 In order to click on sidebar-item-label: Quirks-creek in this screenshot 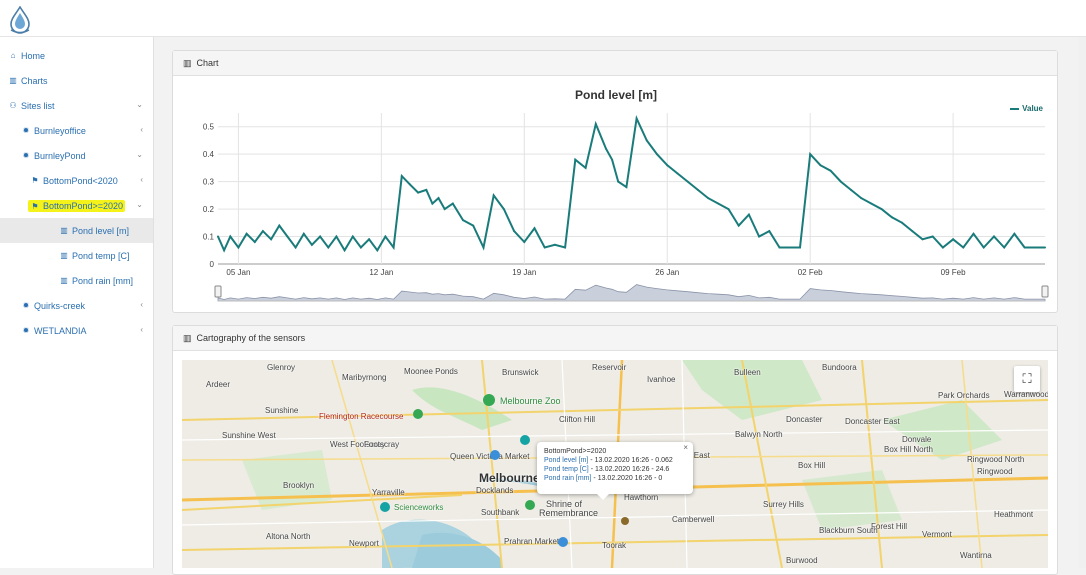, I will do `click(60, 305)`.